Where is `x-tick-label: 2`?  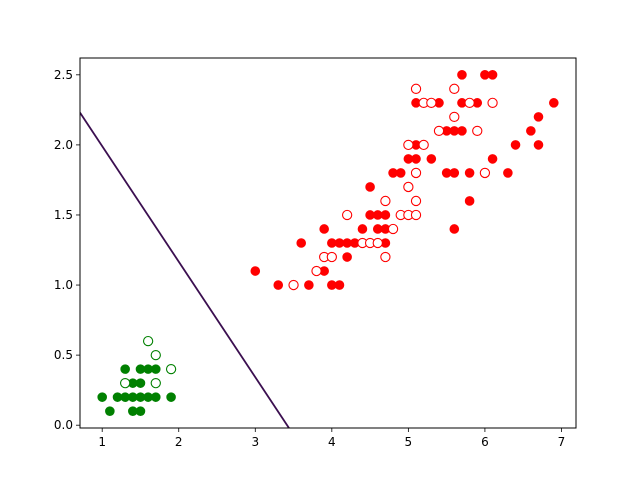
x-tick-label: 2 is located at coordinates (179, 442).